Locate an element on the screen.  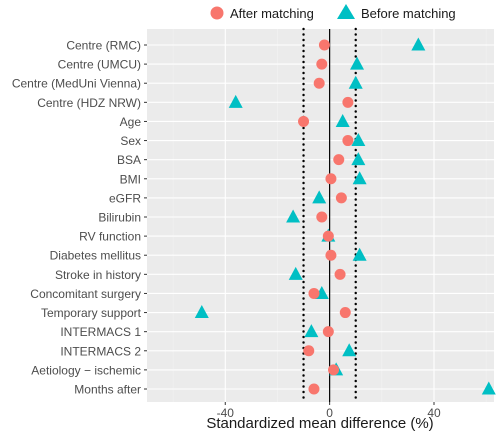
legend: After matching Before matching is located at coordinates (333, 12).